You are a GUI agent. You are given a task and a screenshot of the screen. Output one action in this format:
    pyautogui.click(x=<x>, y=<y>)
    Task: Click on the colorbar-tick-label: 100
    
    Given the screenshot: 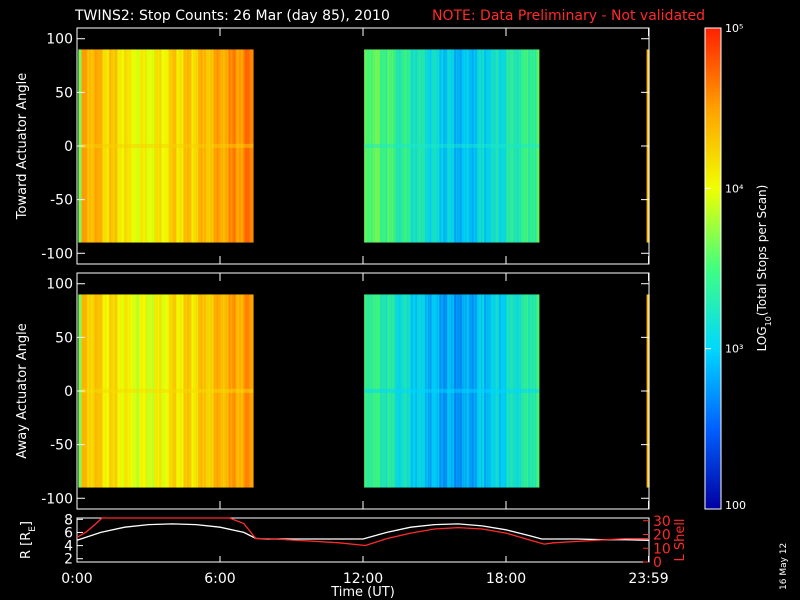 What is the action you would take?
    pyautogui.click(x=735, y=505)
    